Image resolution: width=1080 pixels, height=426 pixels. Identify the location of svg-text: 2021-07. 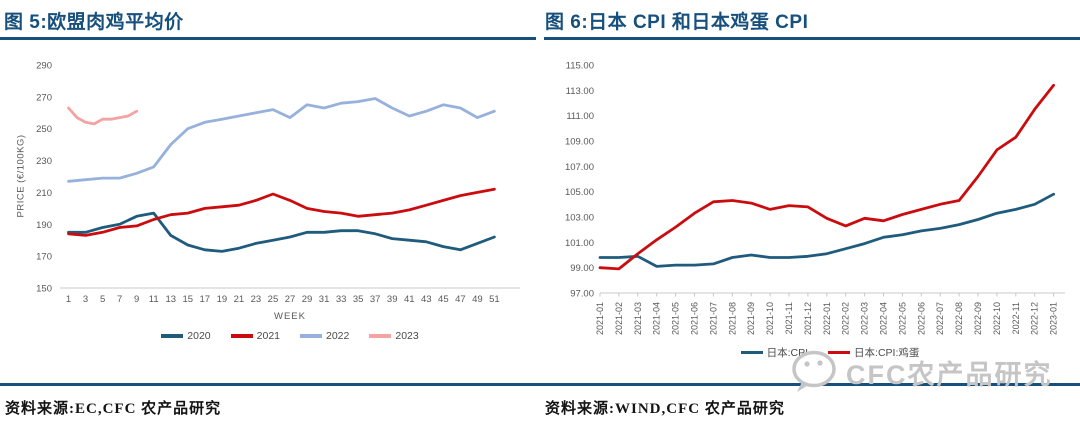
(713, 318).